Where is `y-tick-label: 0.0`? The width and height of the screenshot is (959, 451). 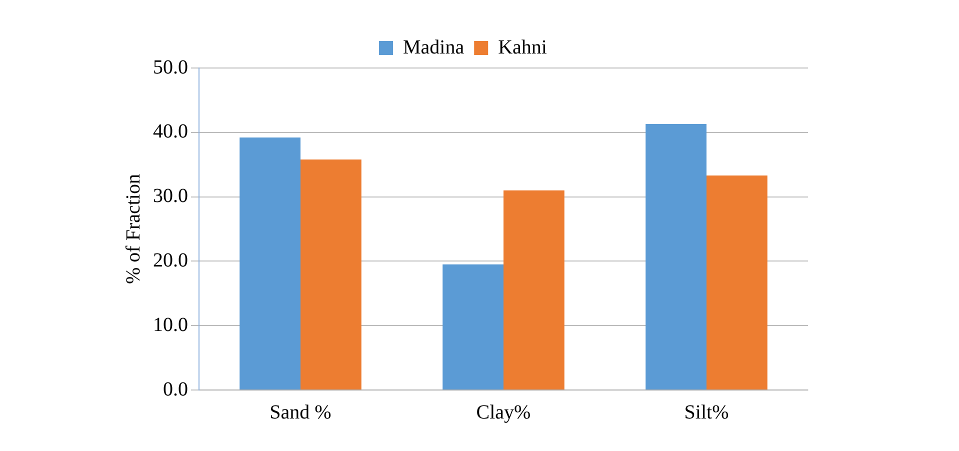
y-tick-label: 0.0 is located at coordinates (175, 389).